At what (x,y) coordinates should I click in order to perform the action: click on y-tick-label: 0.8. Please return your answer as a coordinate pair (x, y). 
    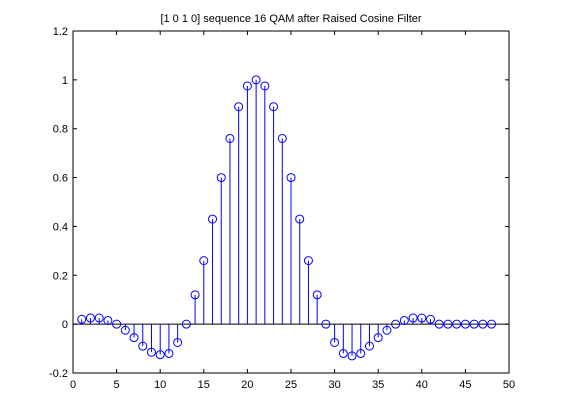
    Looking at the image, I should click on (60, 130).